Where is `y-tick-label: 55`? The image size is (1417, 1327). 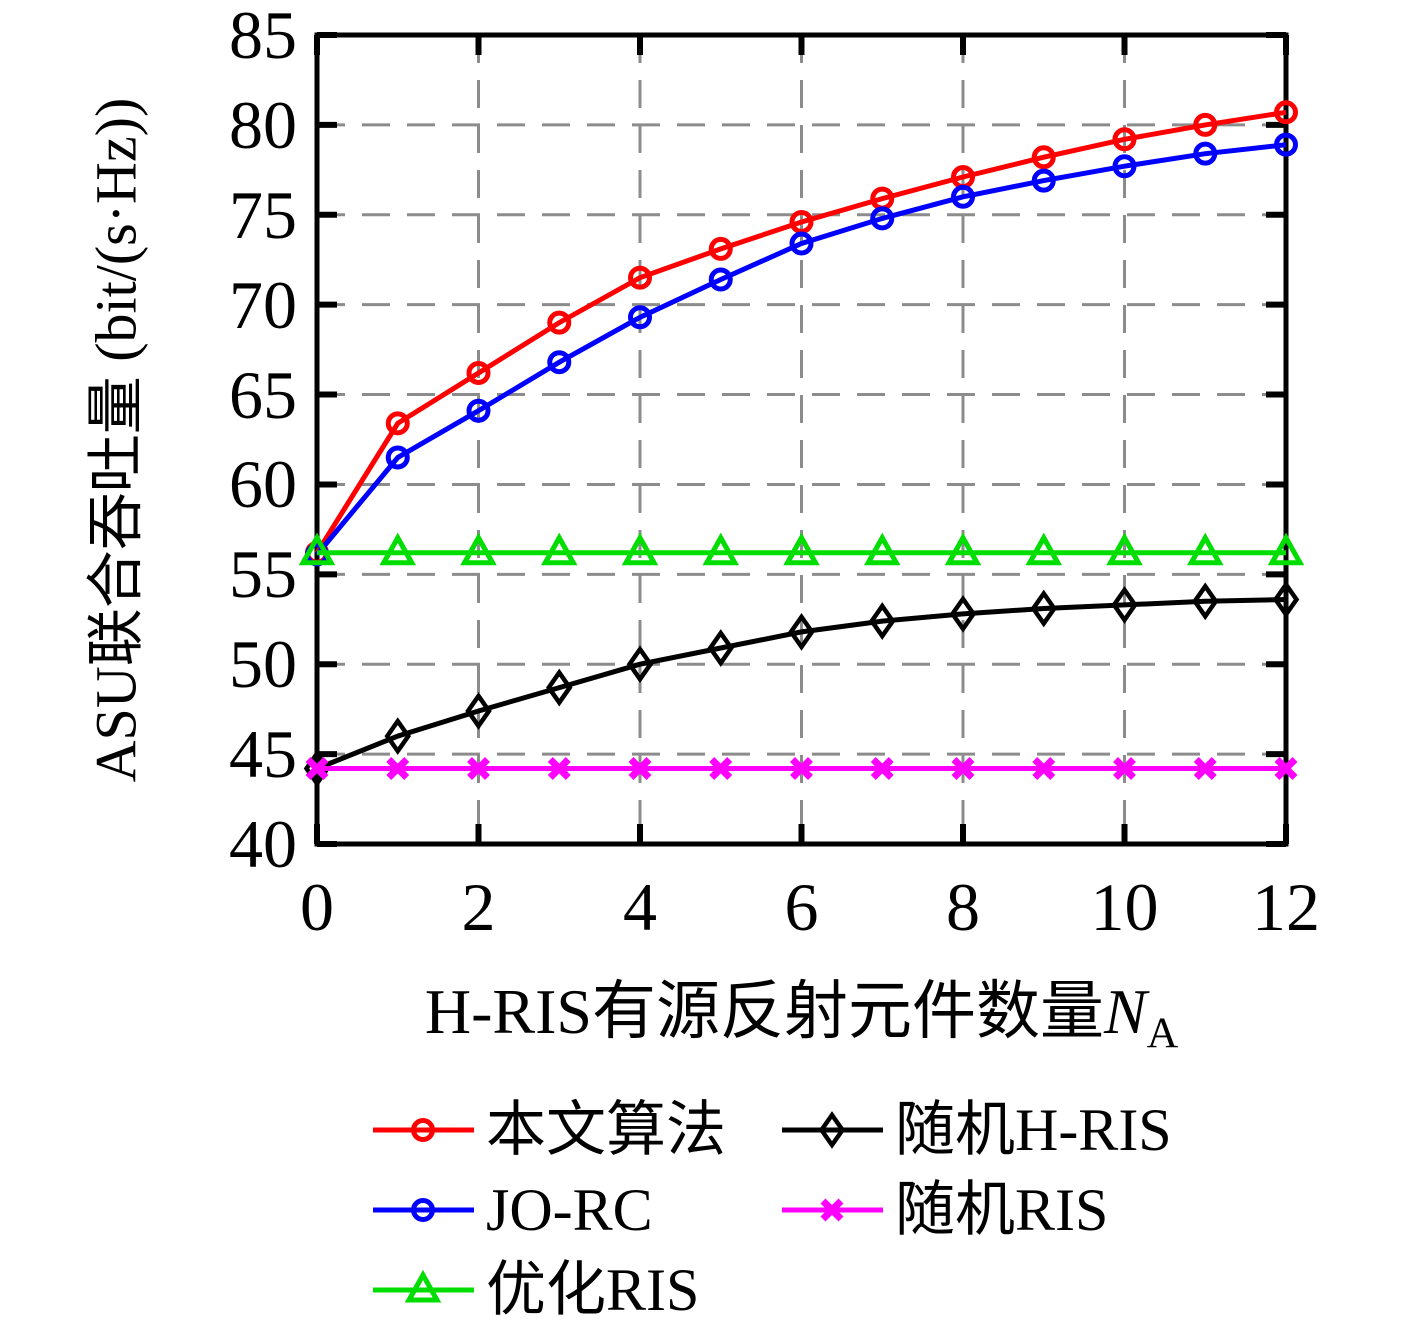
y-tick-label: 55 is located at coordinates (263, 574).